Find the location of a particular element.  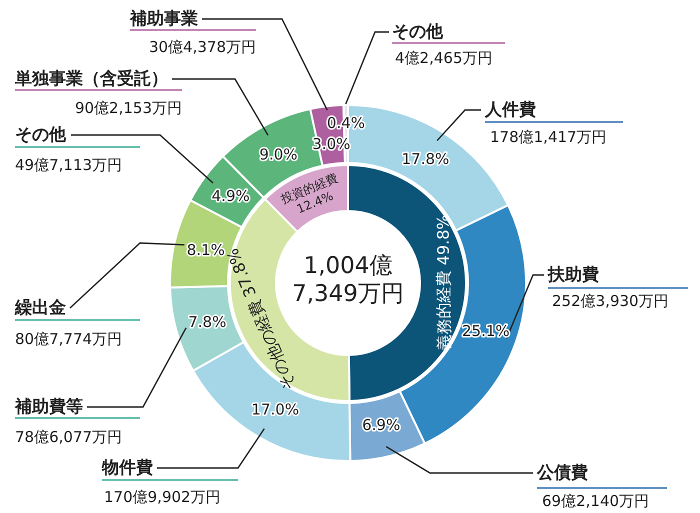

slice-label: 補助事業 is located at coordinates (163, 19).